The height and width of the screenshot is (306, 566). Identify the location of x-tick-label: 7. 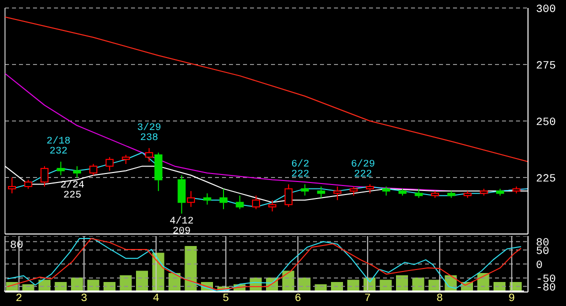
(367, 298).